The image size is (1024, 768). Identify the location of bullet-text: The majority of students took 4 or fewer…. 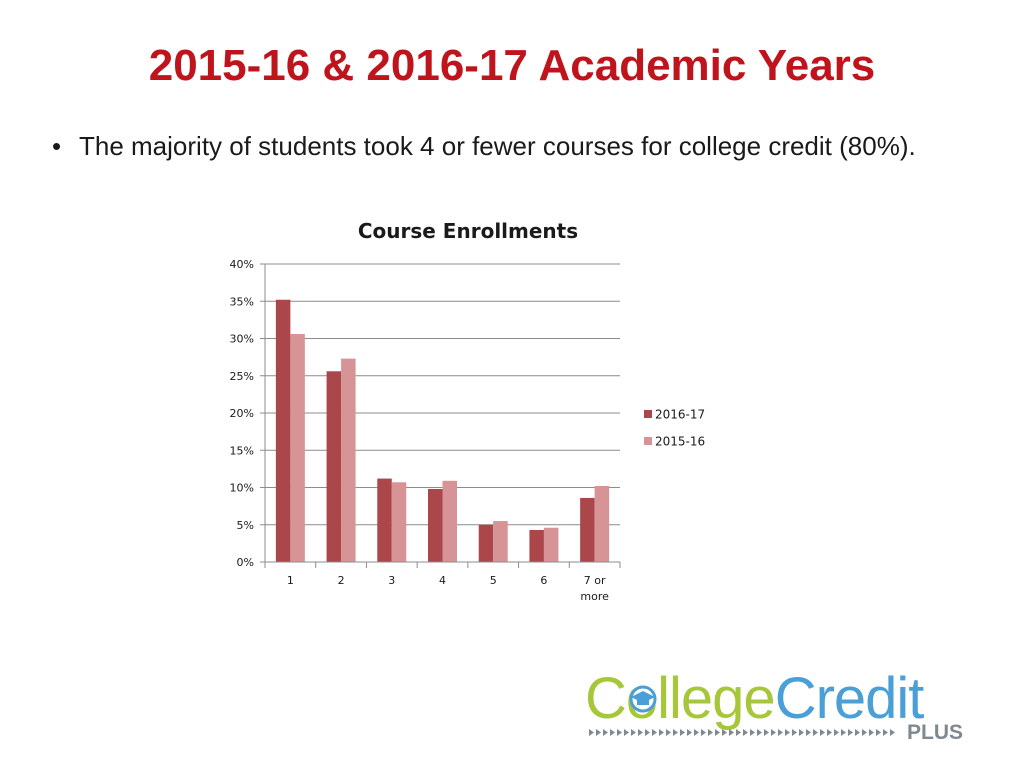
(497, 146).